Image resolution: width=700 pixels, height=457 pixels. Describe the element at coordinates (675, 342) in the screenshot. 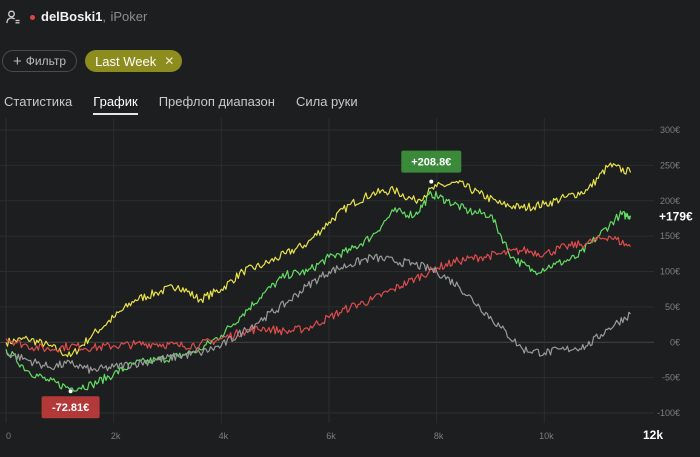

I see `y-tick-label: 0€` at that location.